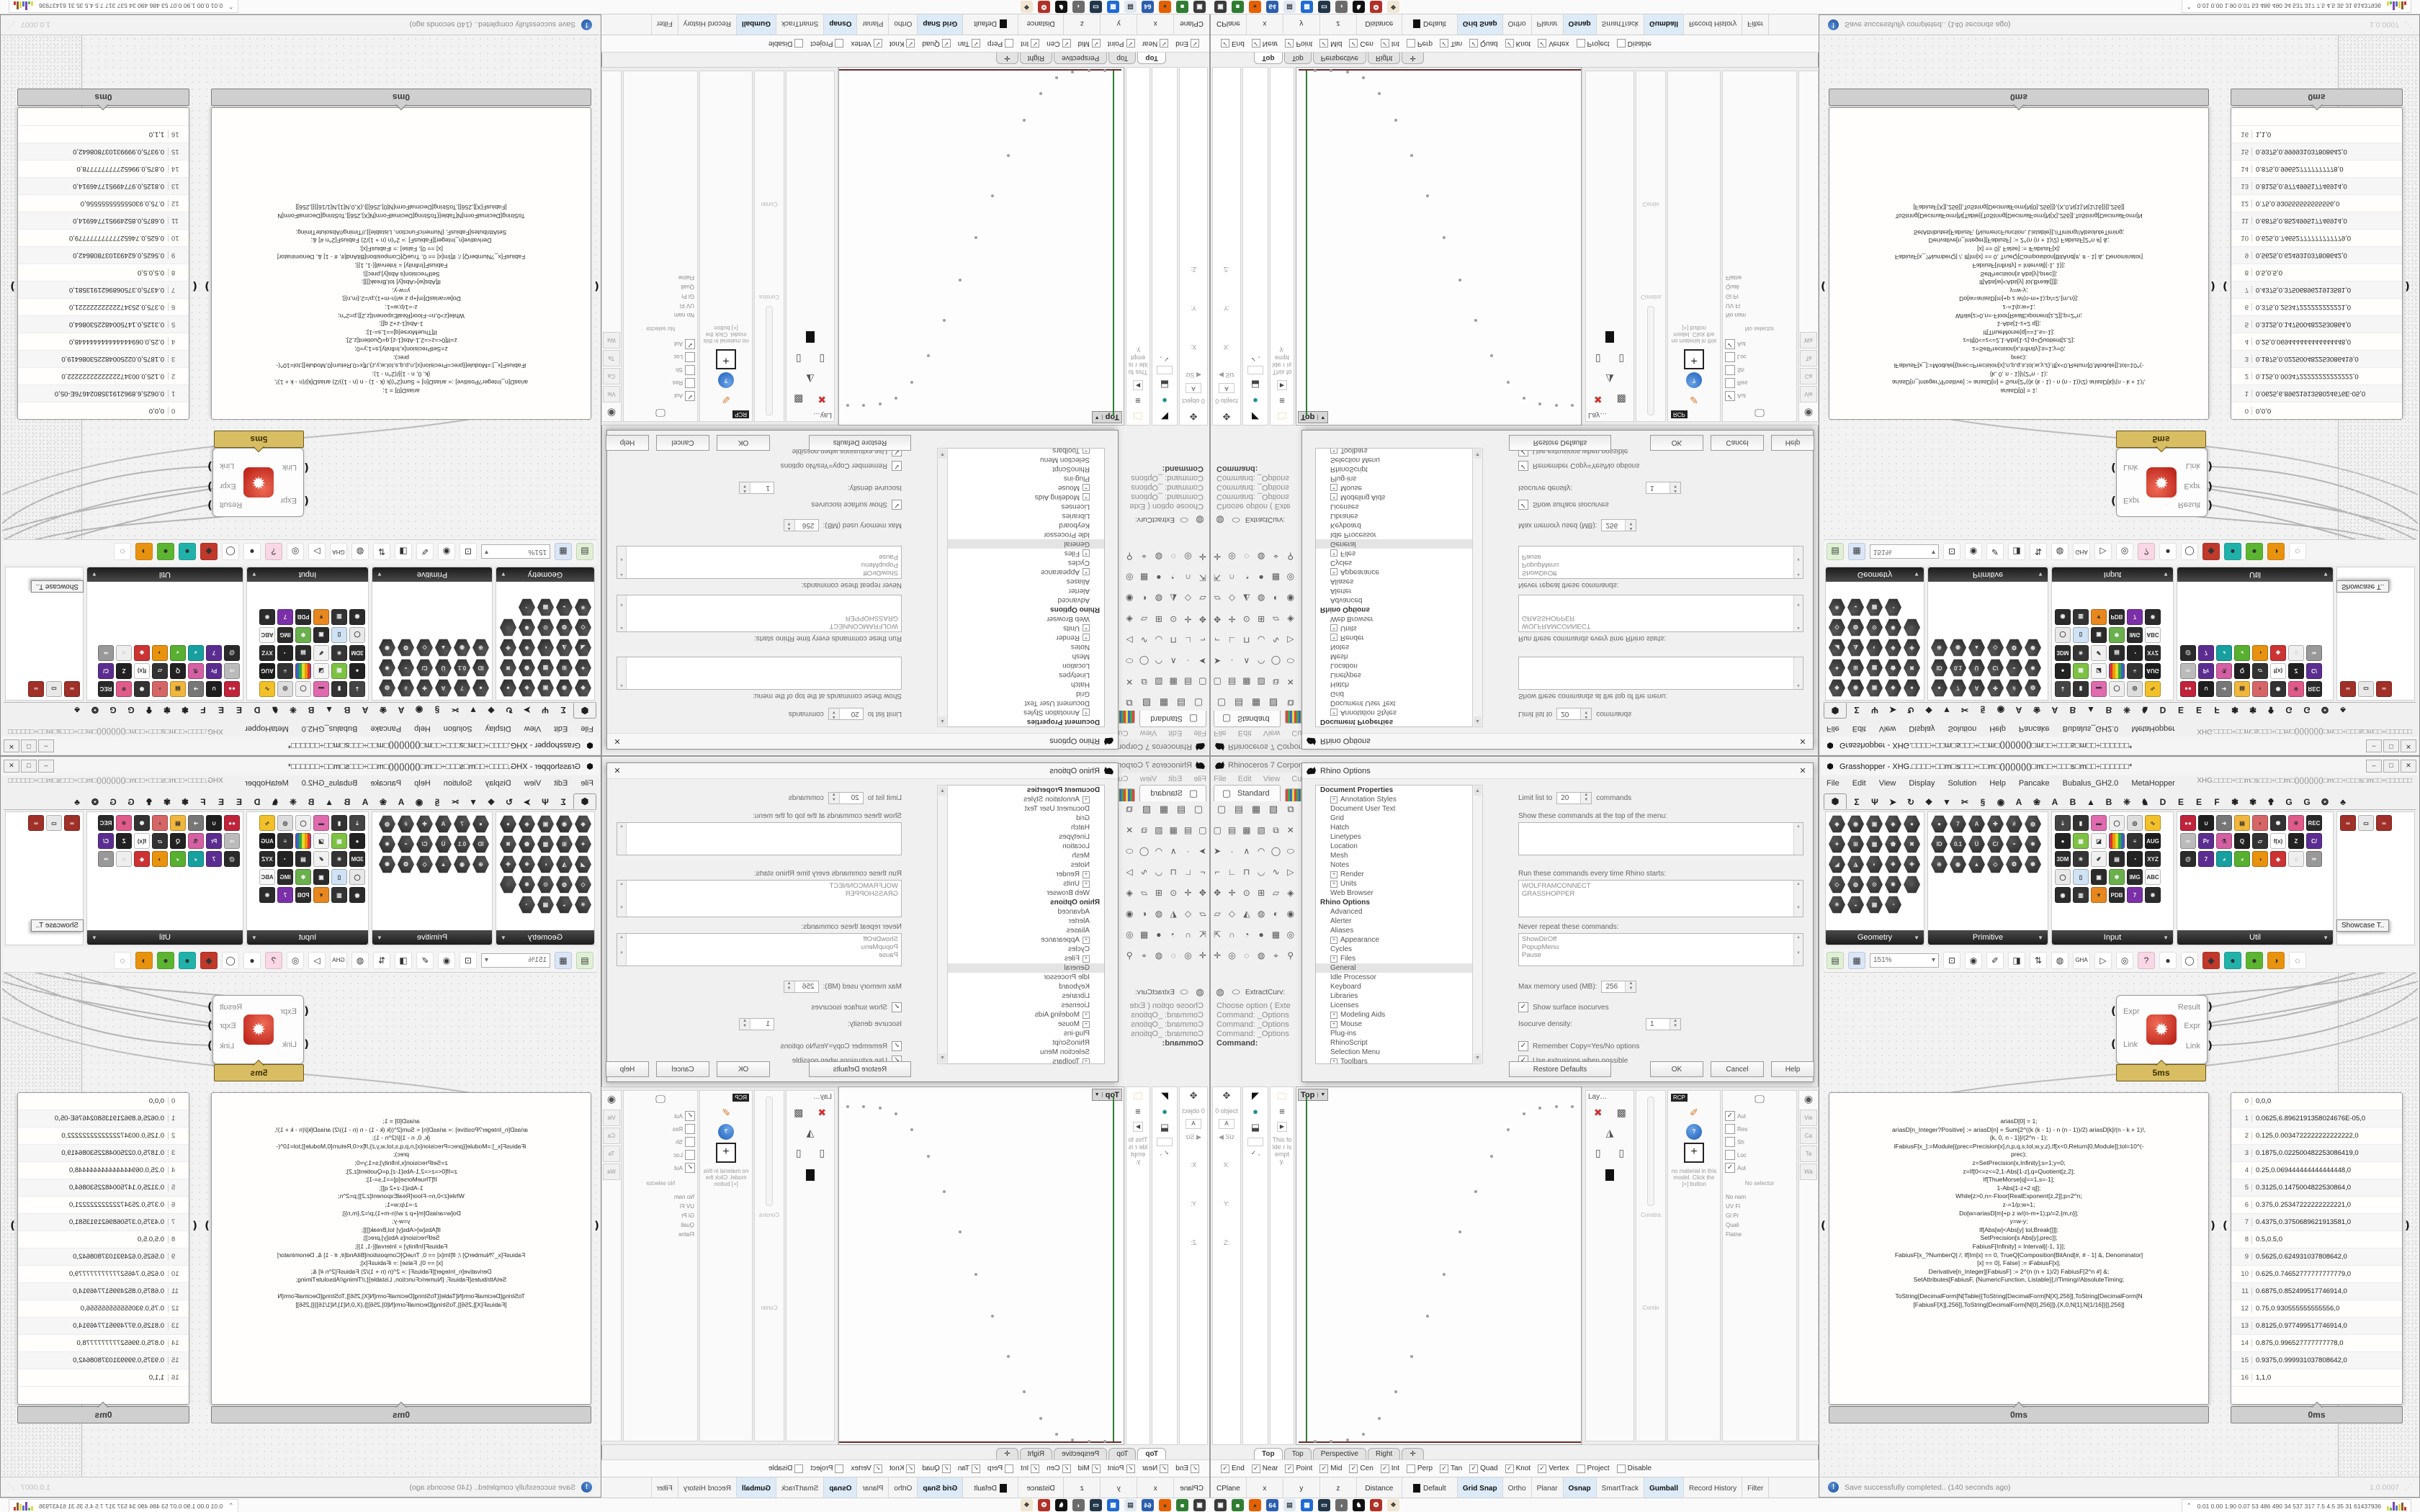 This screenshot has height=1512, width=2420. I want to click on tool-icon: ▷, so click(1129, 640).